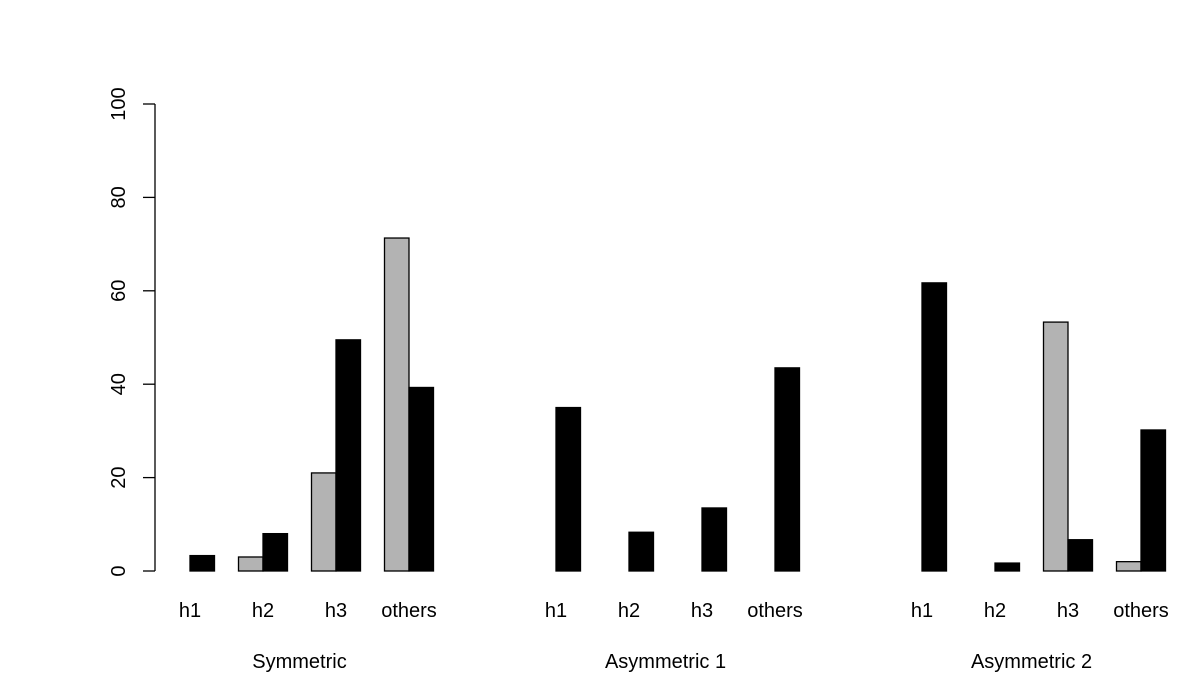 The height and width of the screenshot is (700, 1200). I want to click on y-tick-label: 100, so click(119, 103).